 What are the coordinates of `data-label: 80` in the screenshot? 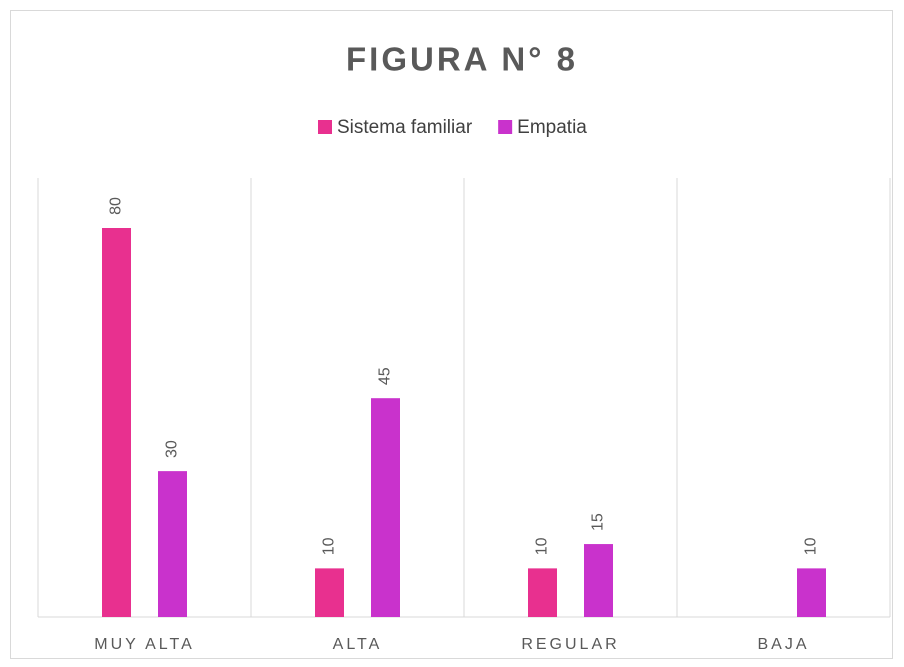 It's located at (116, 206).